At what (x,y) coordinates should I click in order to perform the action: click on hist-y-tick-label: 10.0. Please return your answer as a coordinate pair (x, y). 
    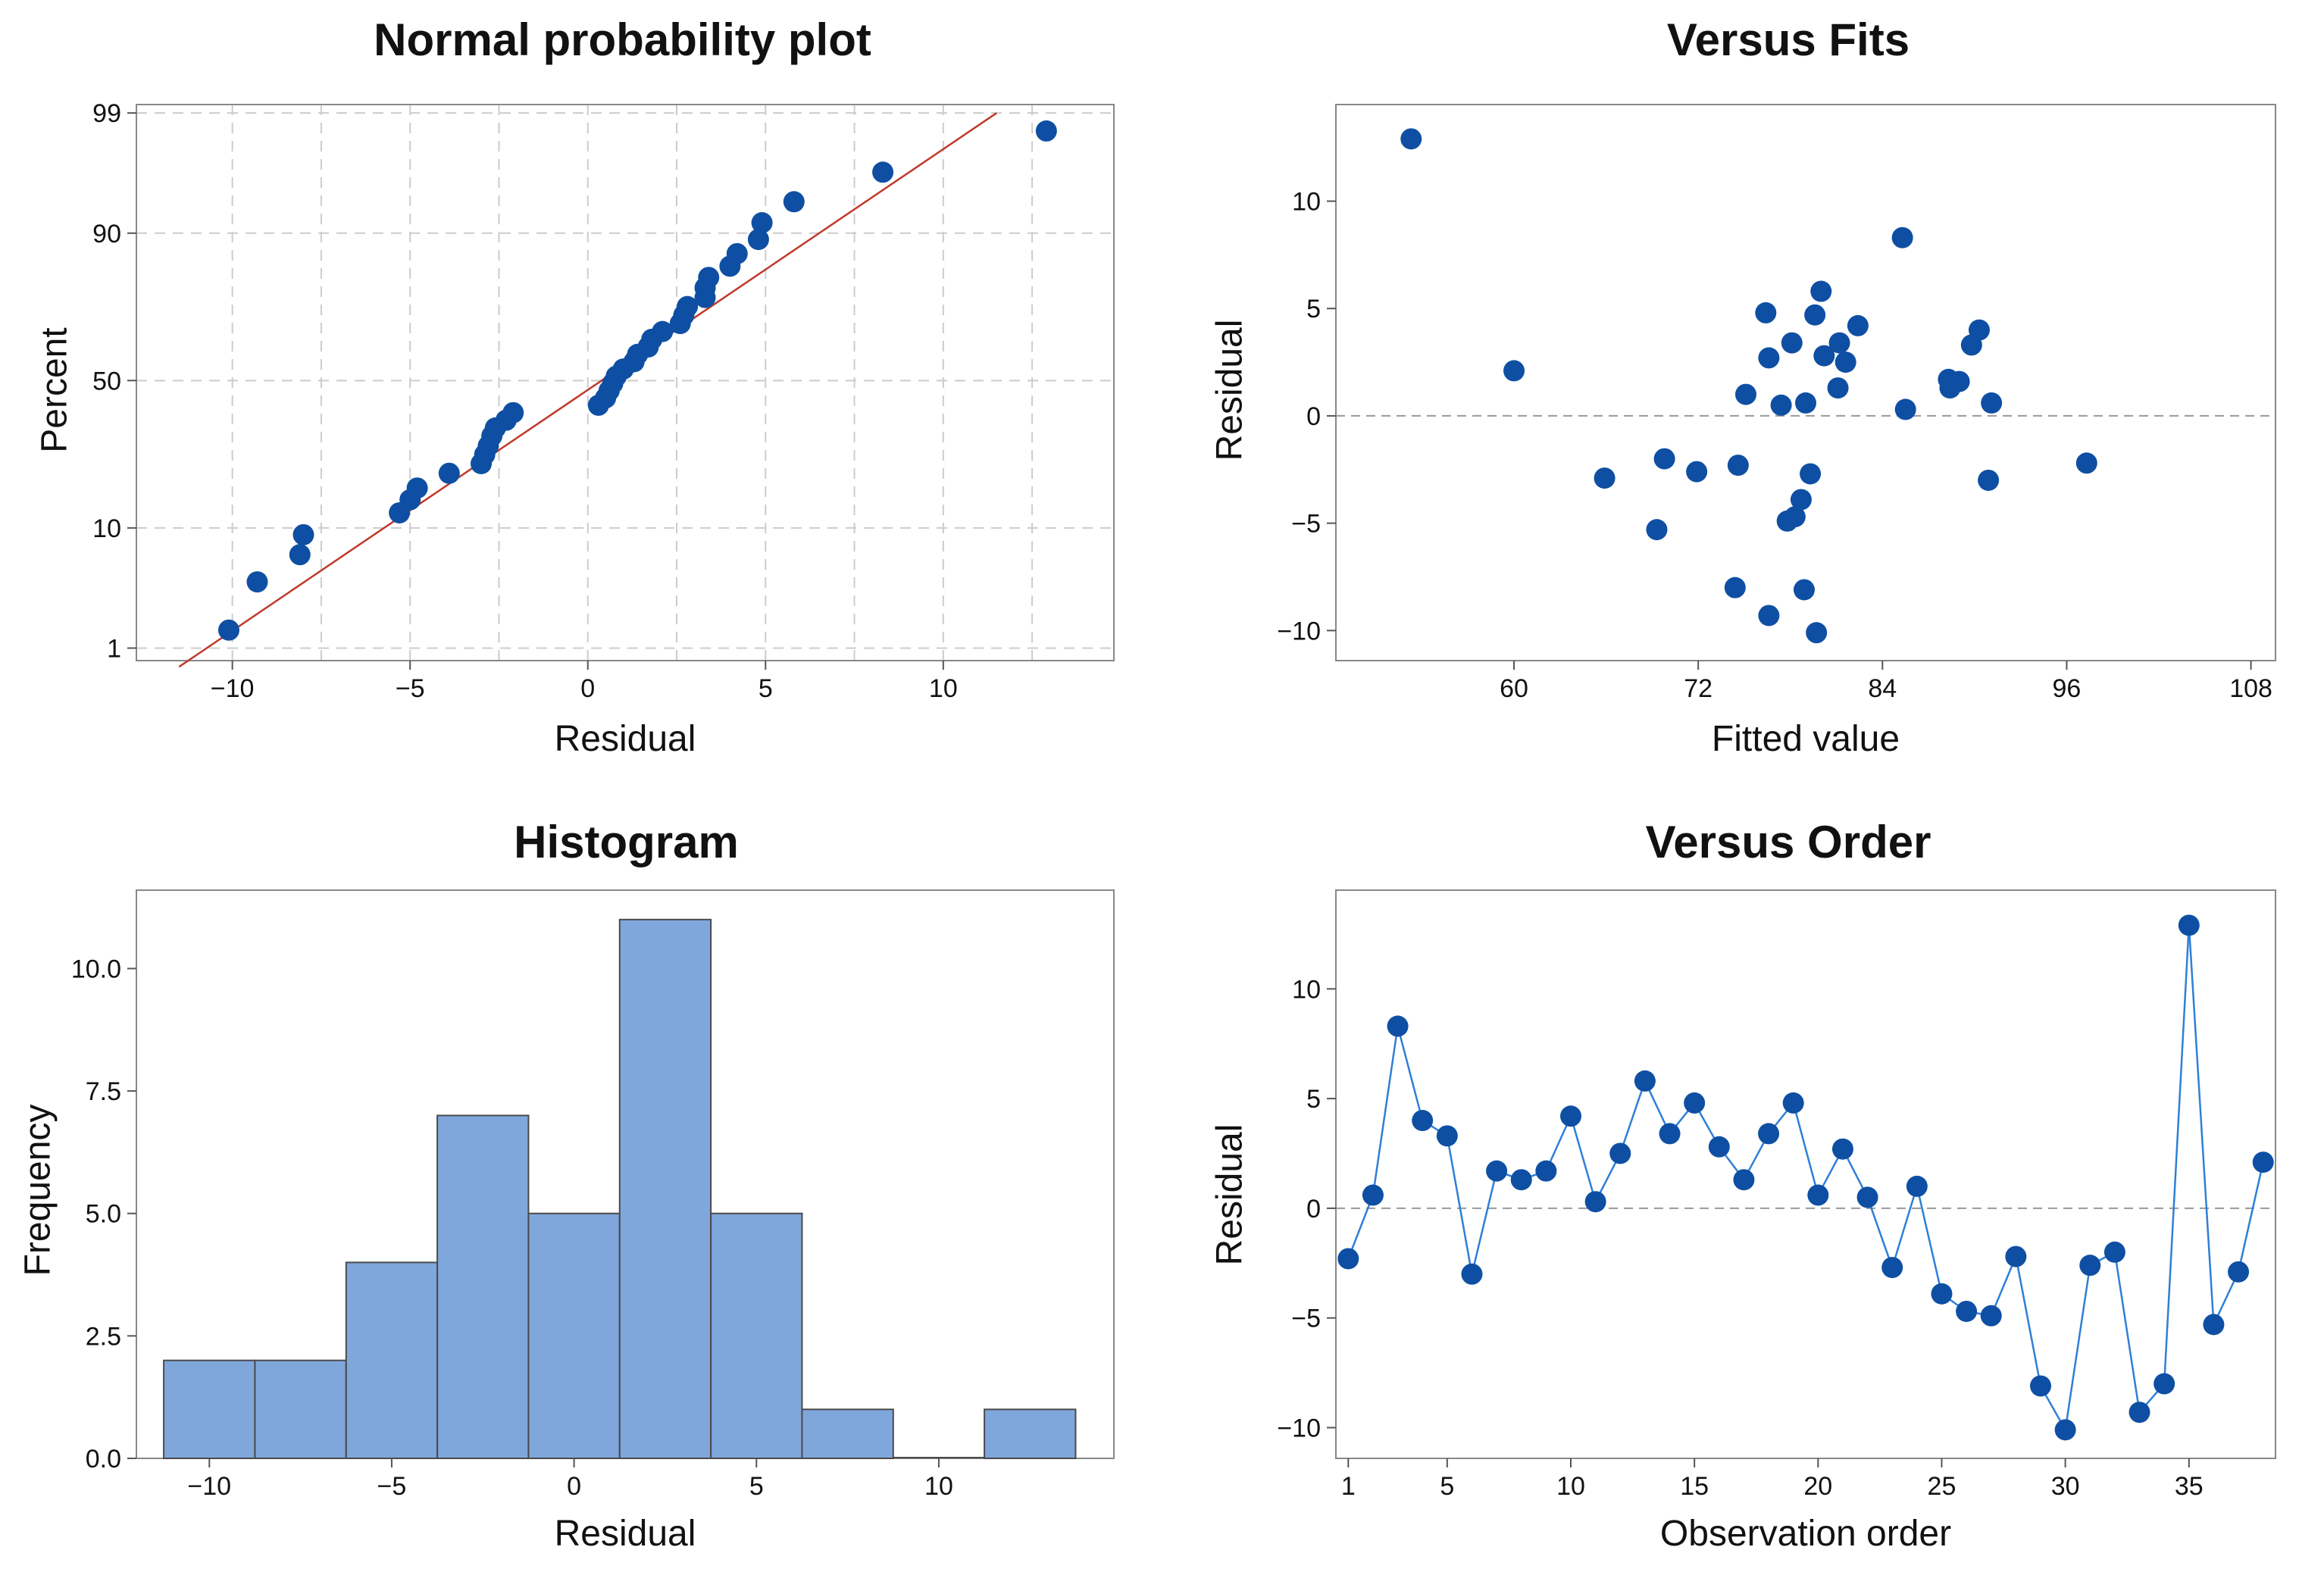
    Looking at the image, I should click on (96, 969).